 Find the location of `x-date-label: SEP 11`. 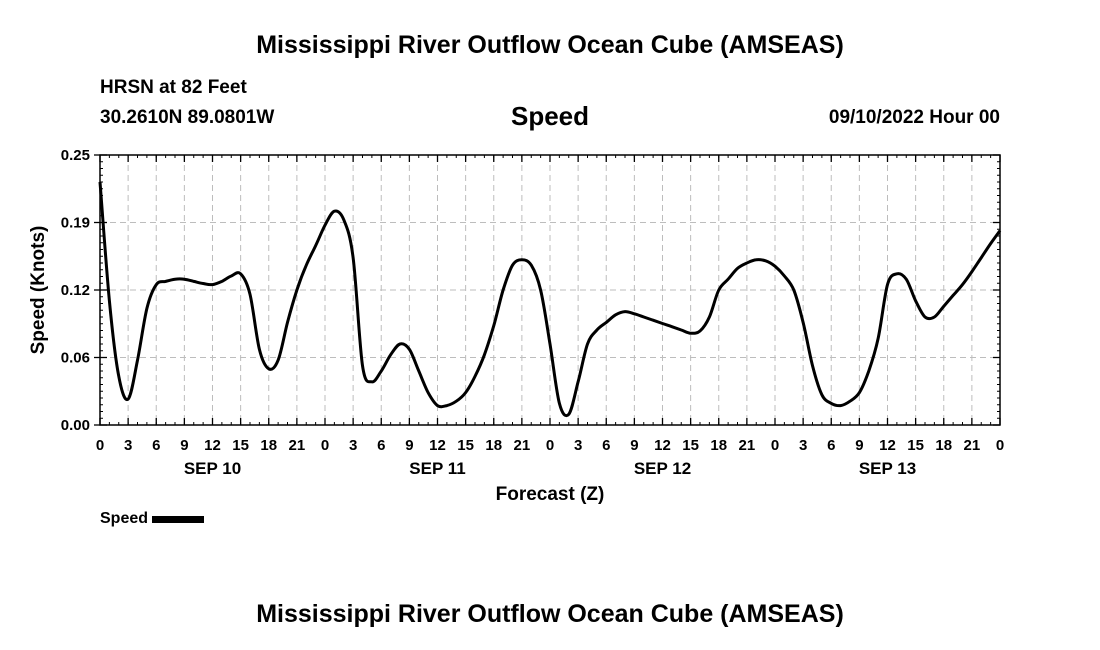

x-date-label: SEP 11 is located at coordinates (437, 468).